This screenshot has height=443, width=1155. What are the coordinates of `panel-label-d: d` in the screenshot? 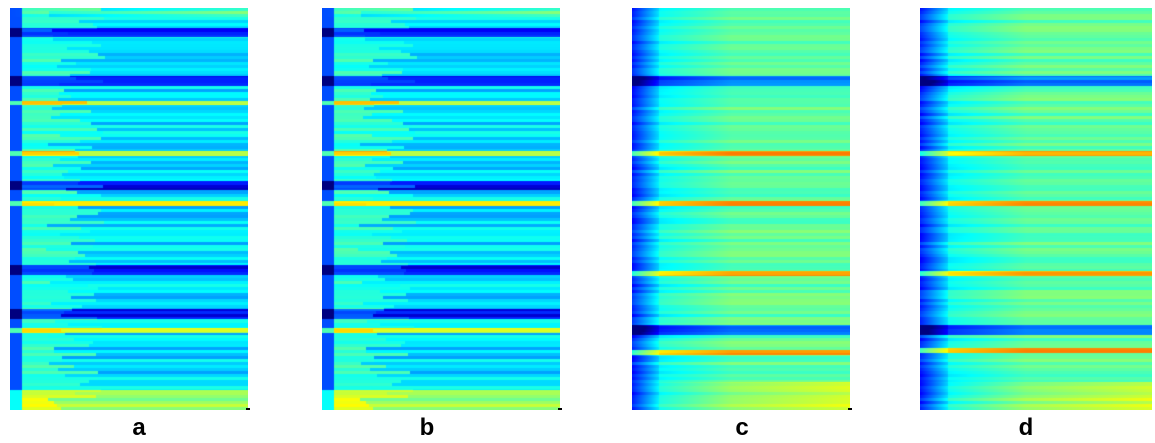 It's located at (1026, 427).